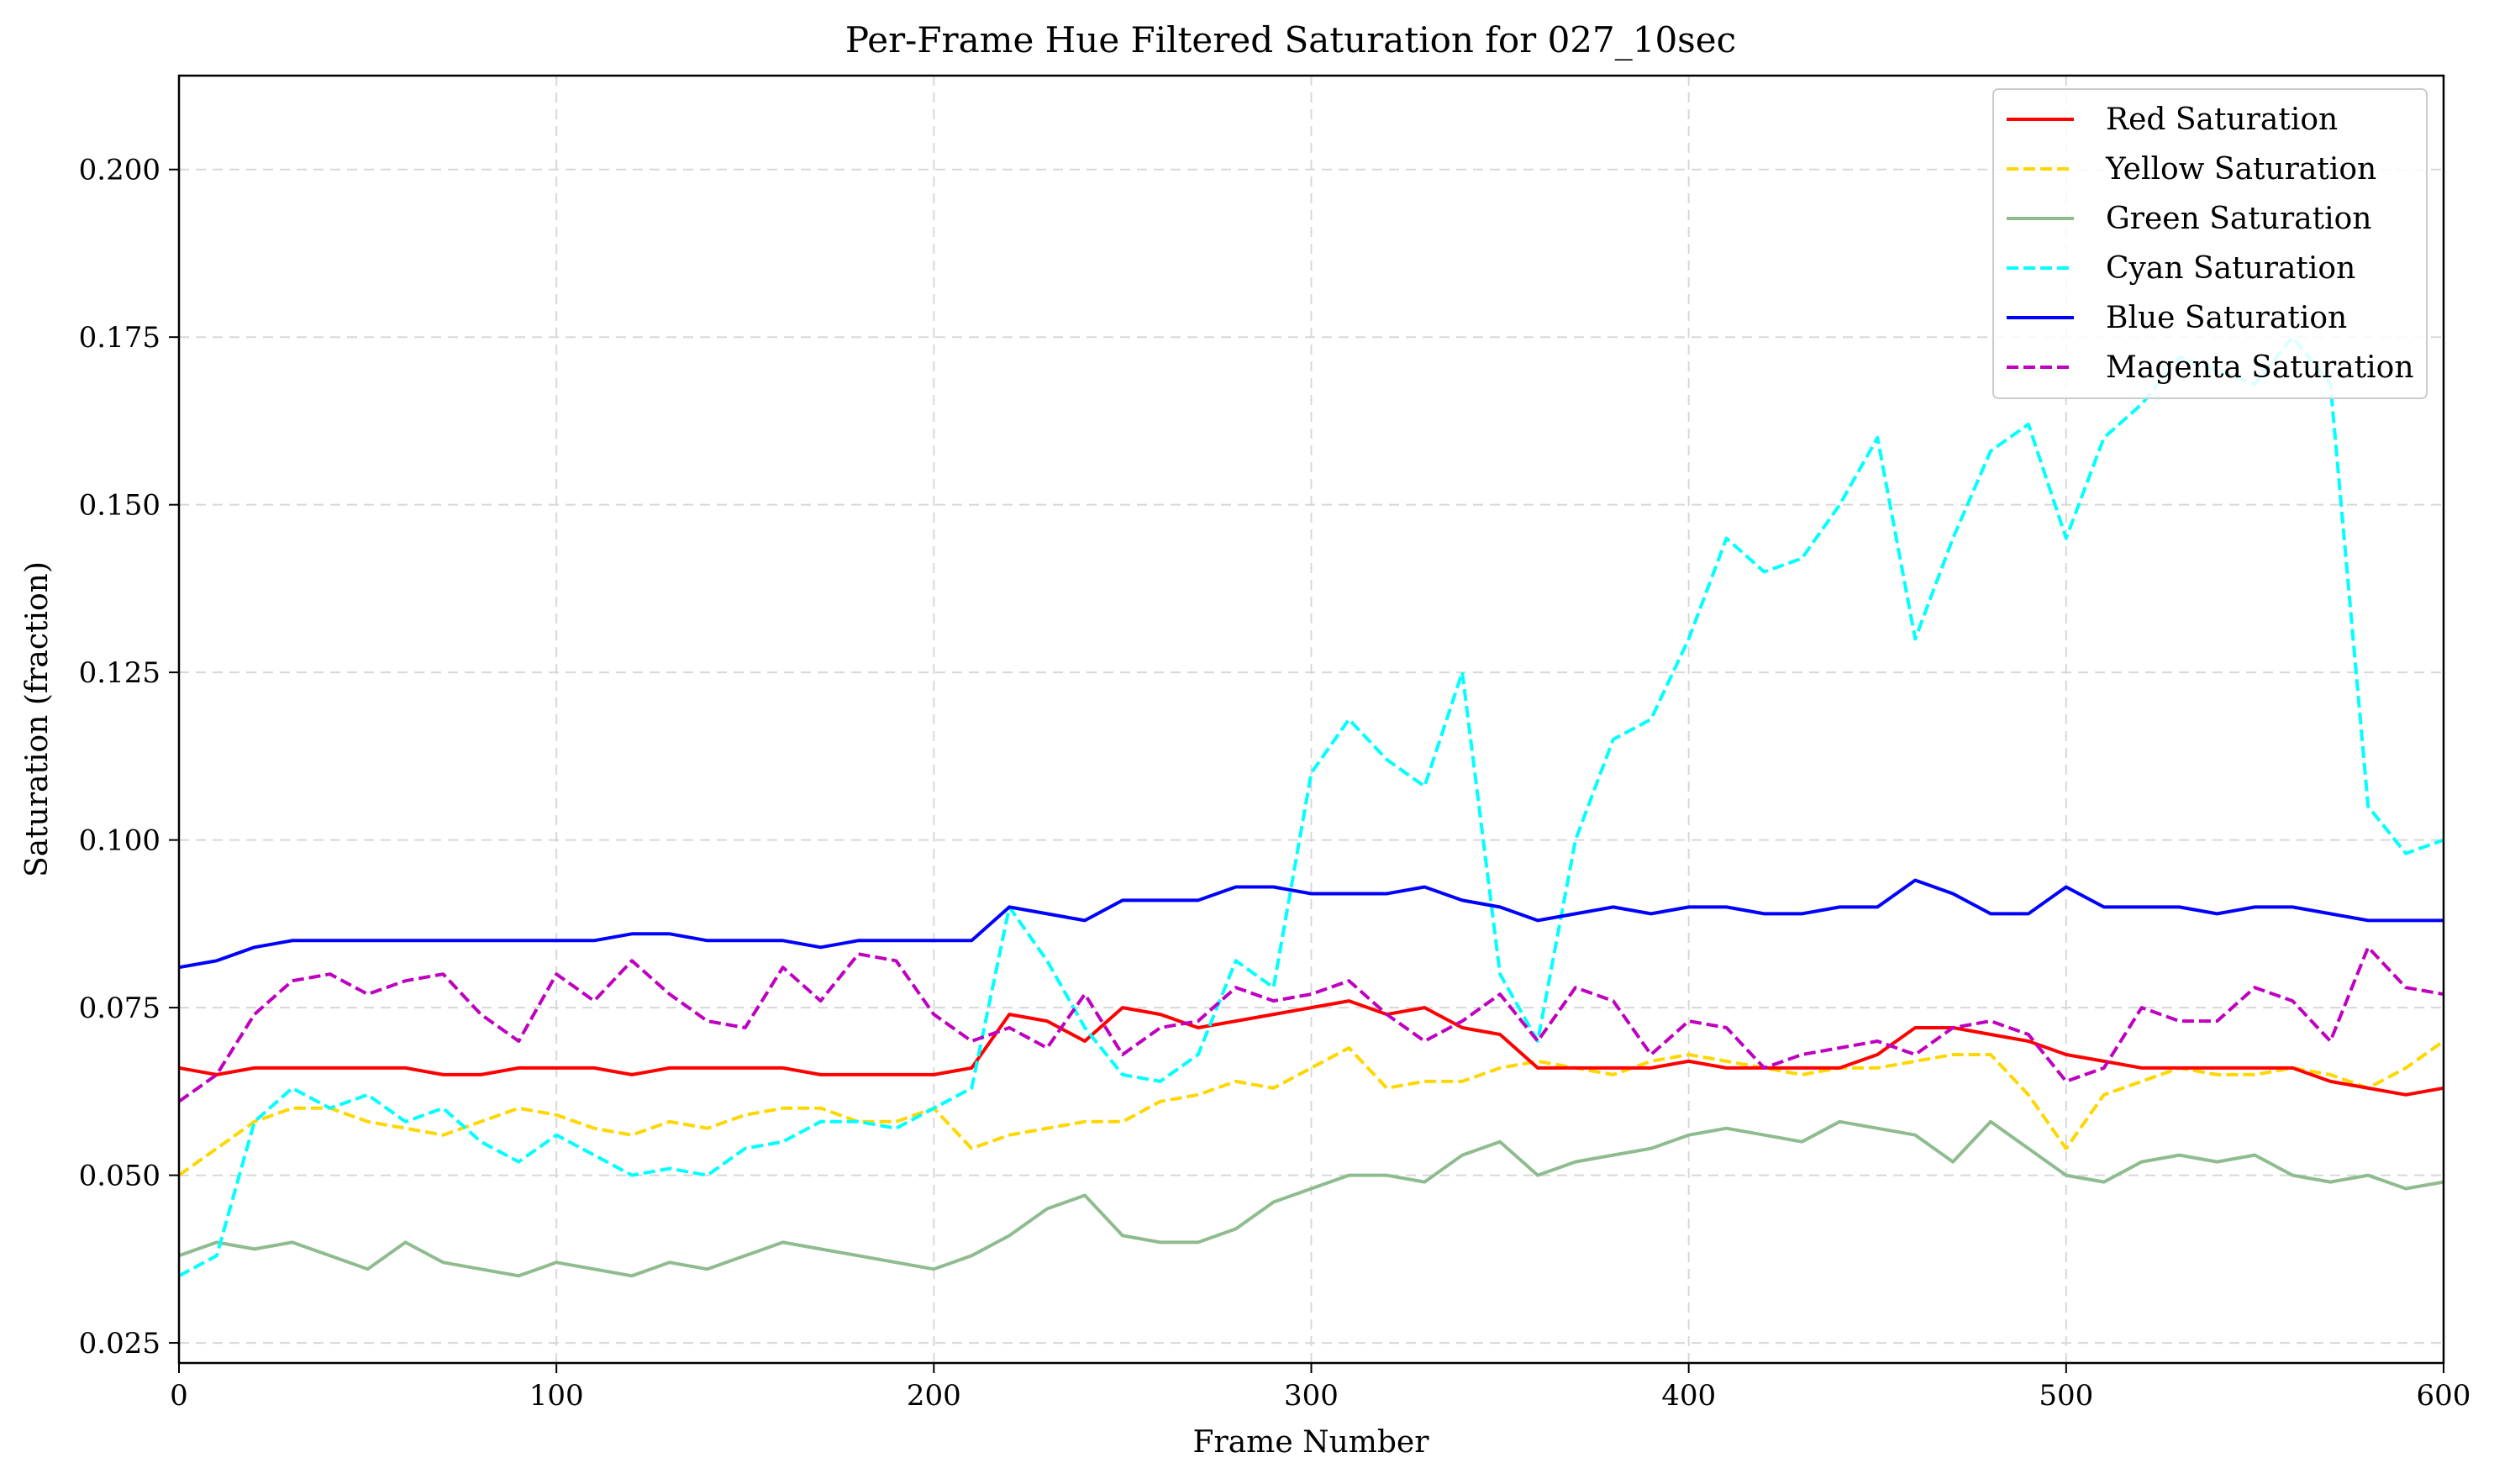 The height and width of the screenshot is (1484, 2494). Describe the element at coordinates (1311, 1198) in the screenshot. I see `series-line-green` at that location.